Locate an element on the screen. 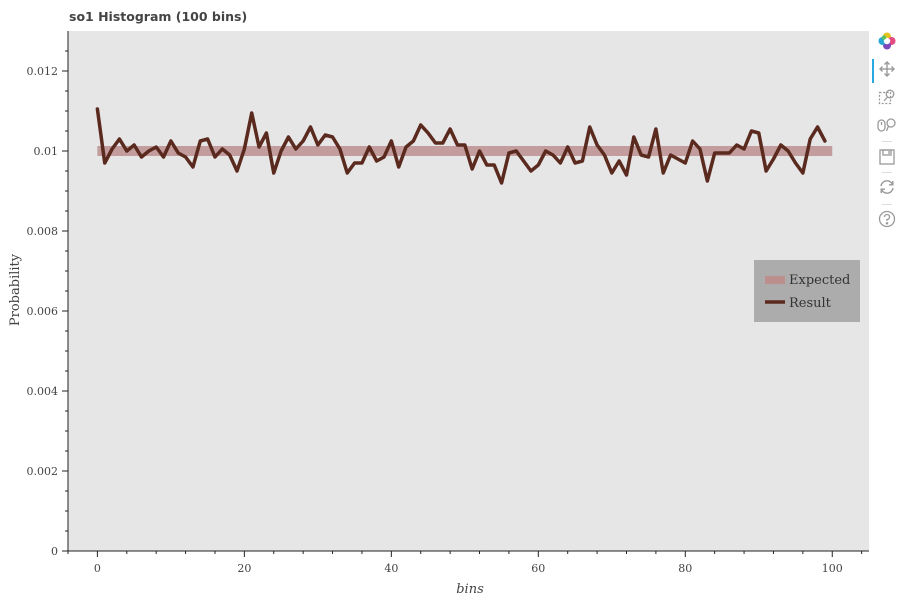  legend-label-expected: Expected is located at coordinates (819, 280).